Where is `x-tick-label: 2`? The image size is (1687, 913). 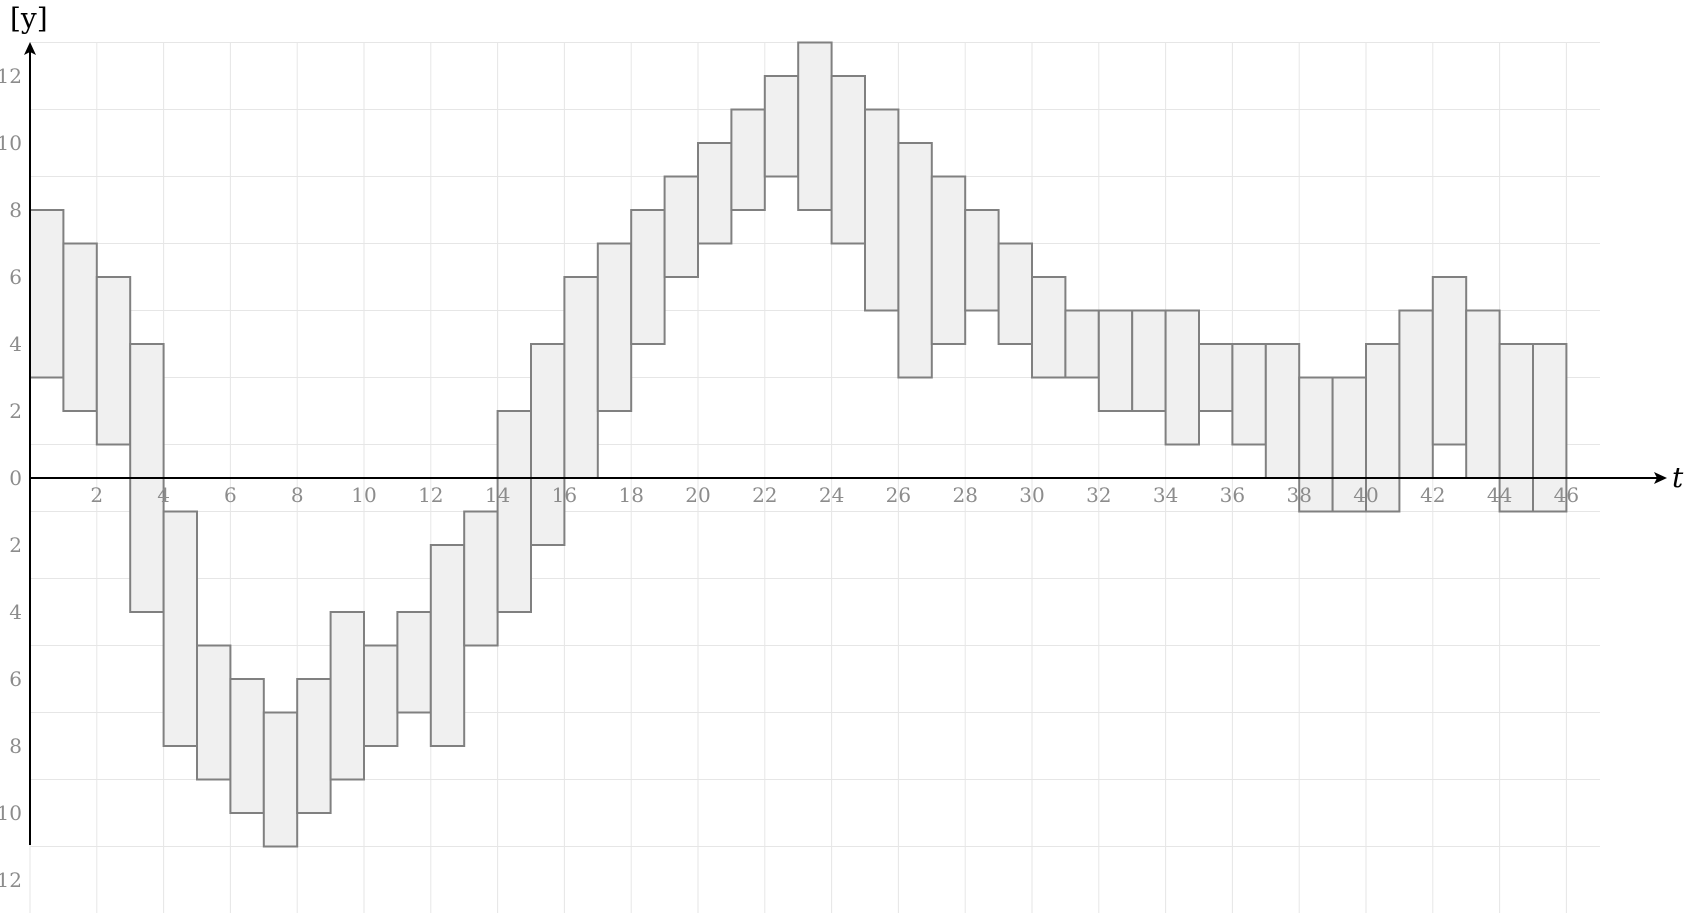 x-tick-label: 2 is located at coordinates (96, 495).